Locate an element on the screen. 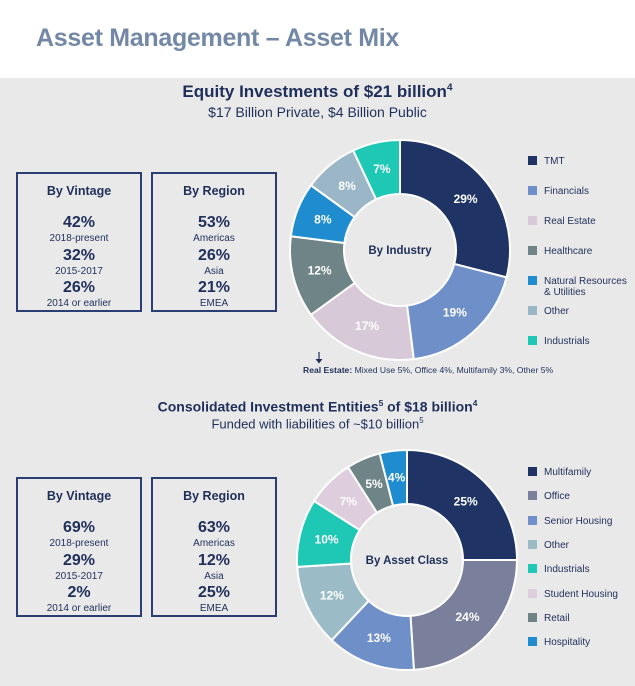 Image resolution: width=635 pixels, height=686 pixels. region-box-1: By Region 53% Americas 26% Asia 21% EMEA is located at coordinates (214, 242).